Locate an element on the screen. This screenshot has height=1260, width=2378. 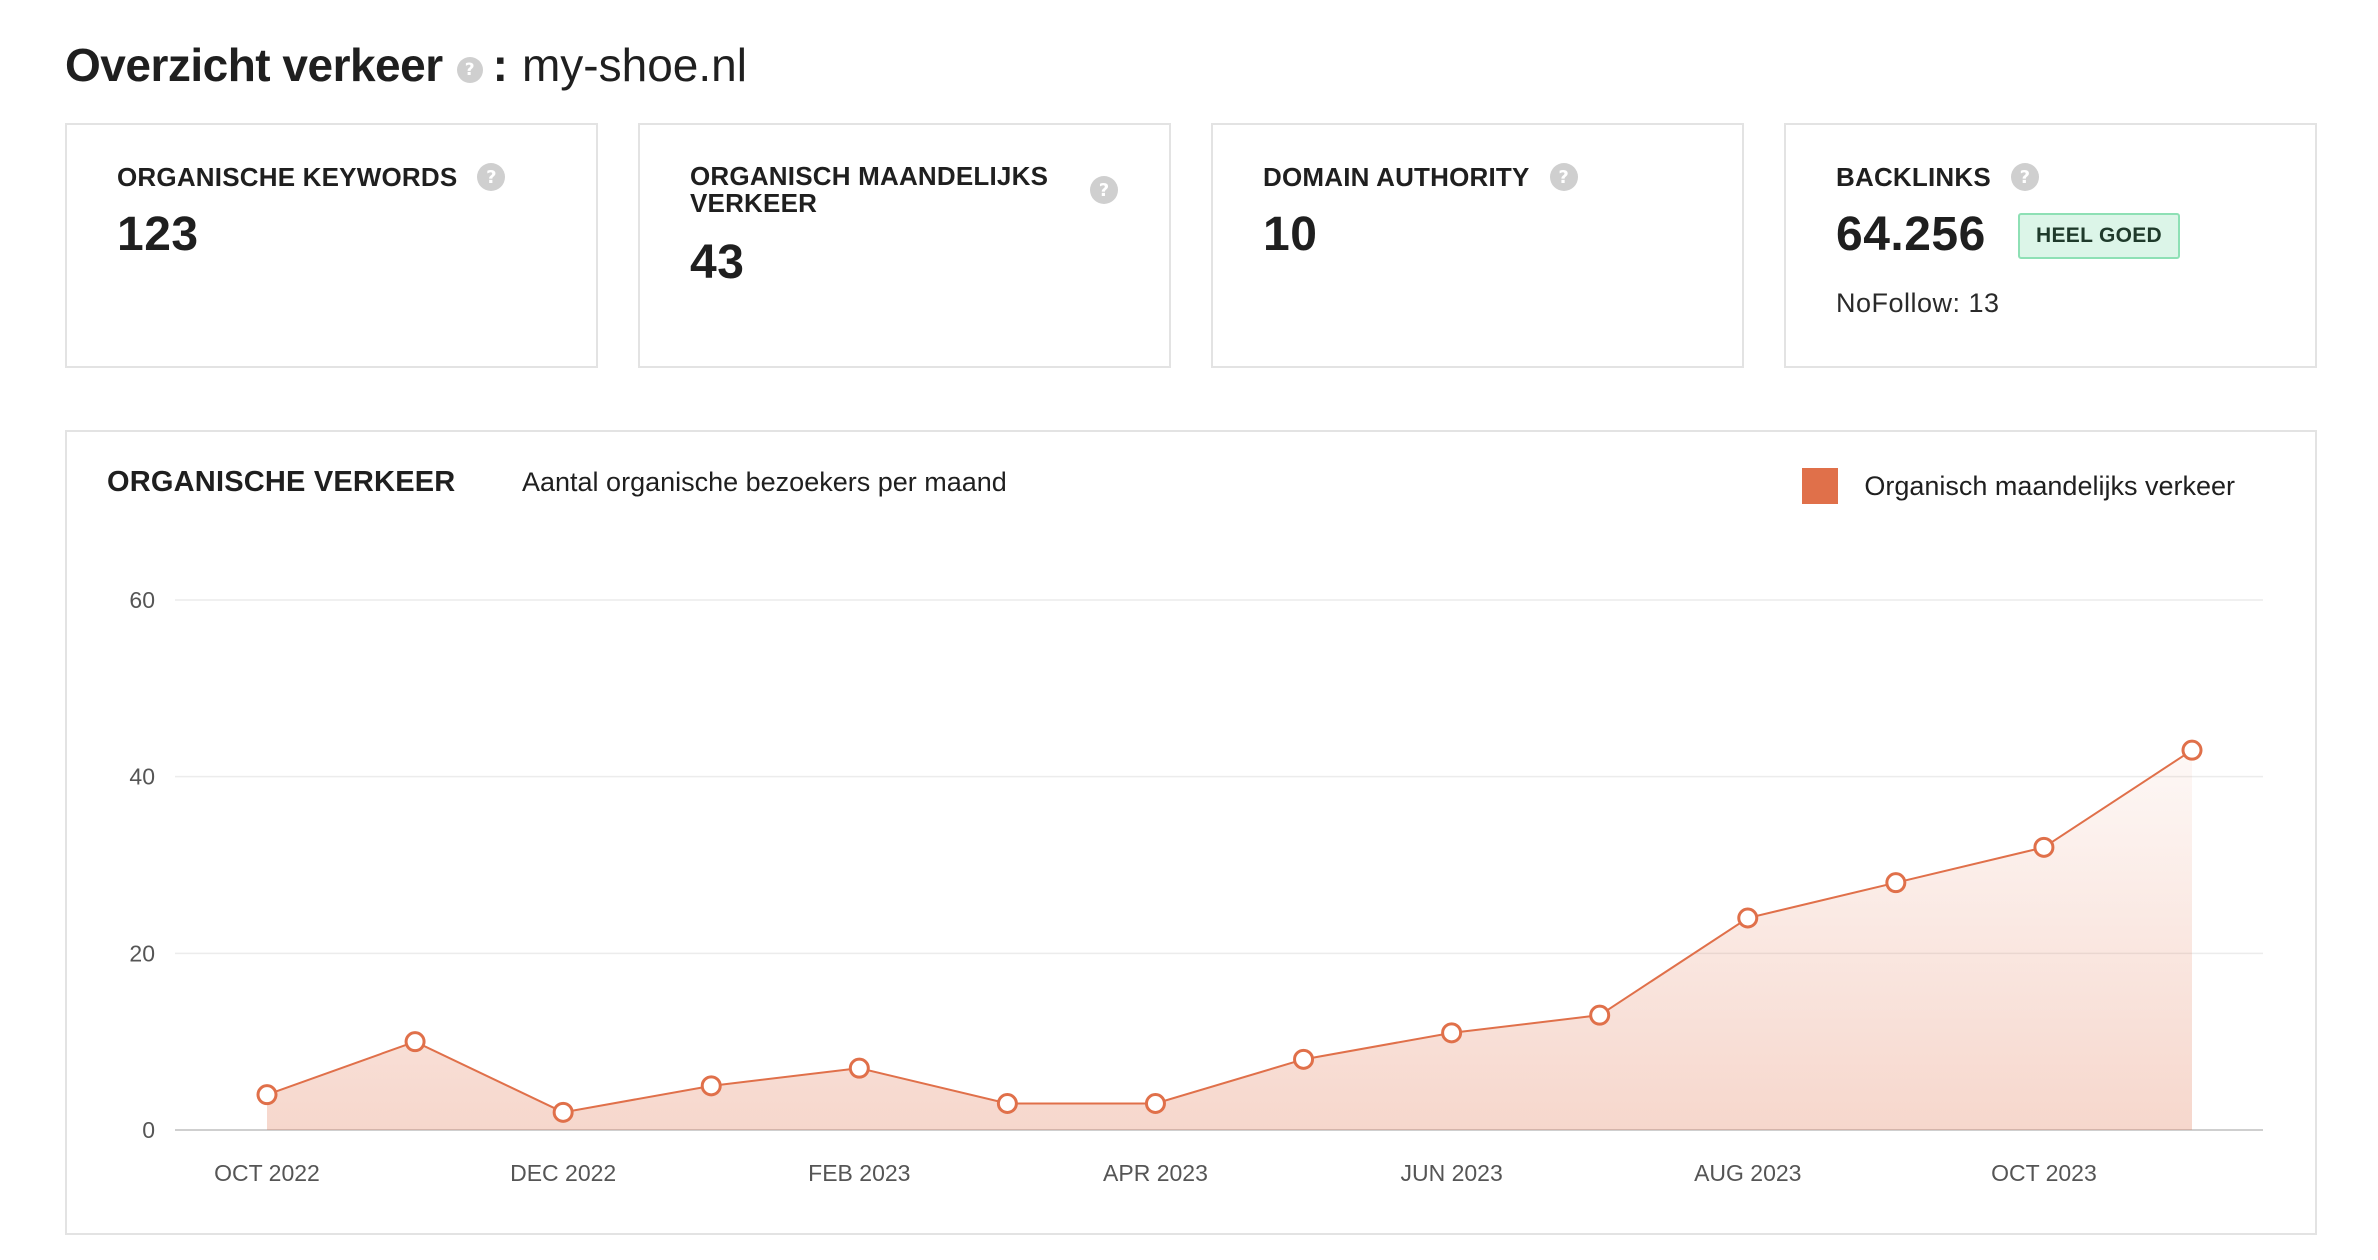
page-title: Overzicht verkeer is located at coordinates (254, 65).